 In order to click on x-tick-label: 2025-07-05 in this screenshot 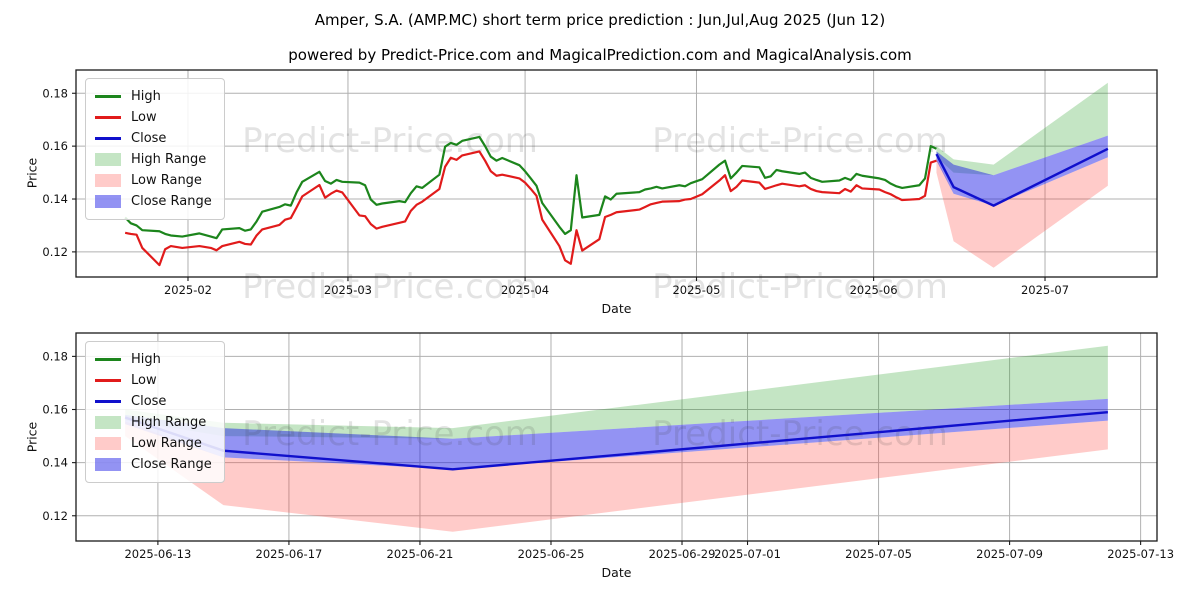, I will do `click(878, 554)`.